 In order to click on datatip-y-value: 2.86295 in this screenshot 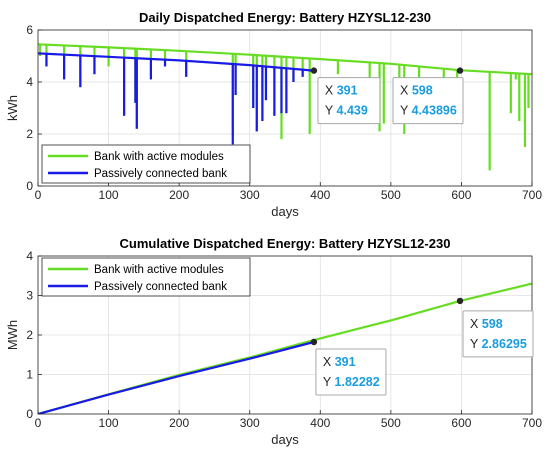, I will do `click(504, 344)`.